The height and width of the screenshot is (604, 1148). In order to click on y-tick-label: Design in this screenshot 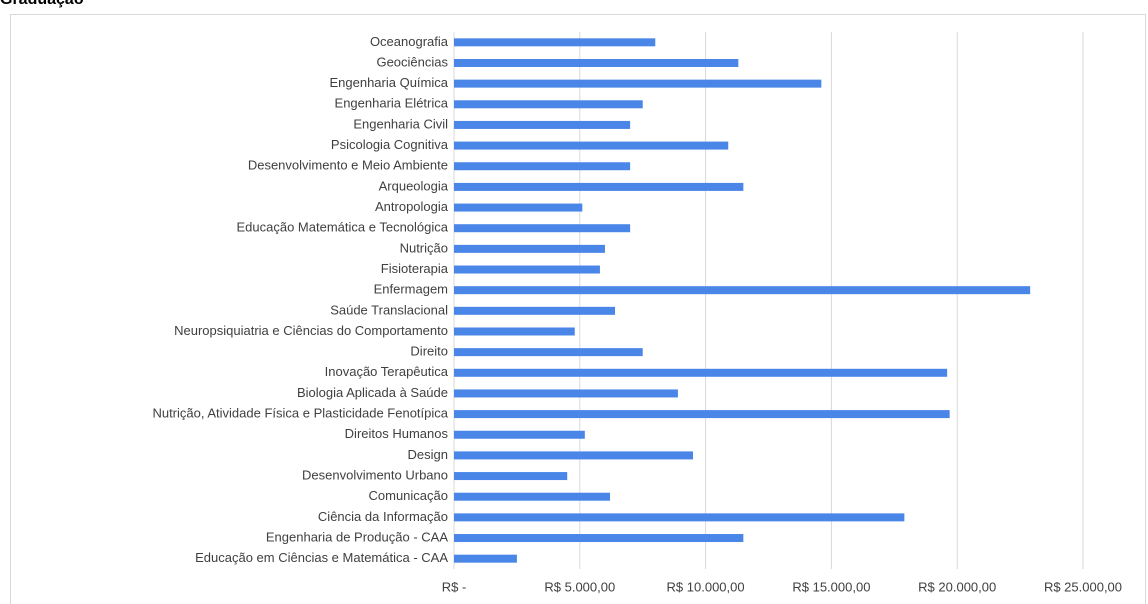, I will do `click(428, 454)`.